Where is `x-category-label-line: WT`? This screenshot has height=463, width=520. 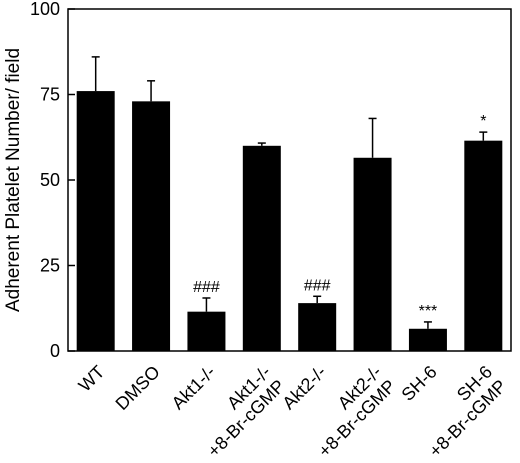 x-category-label-line: WT is located at coordinates (92, 379).